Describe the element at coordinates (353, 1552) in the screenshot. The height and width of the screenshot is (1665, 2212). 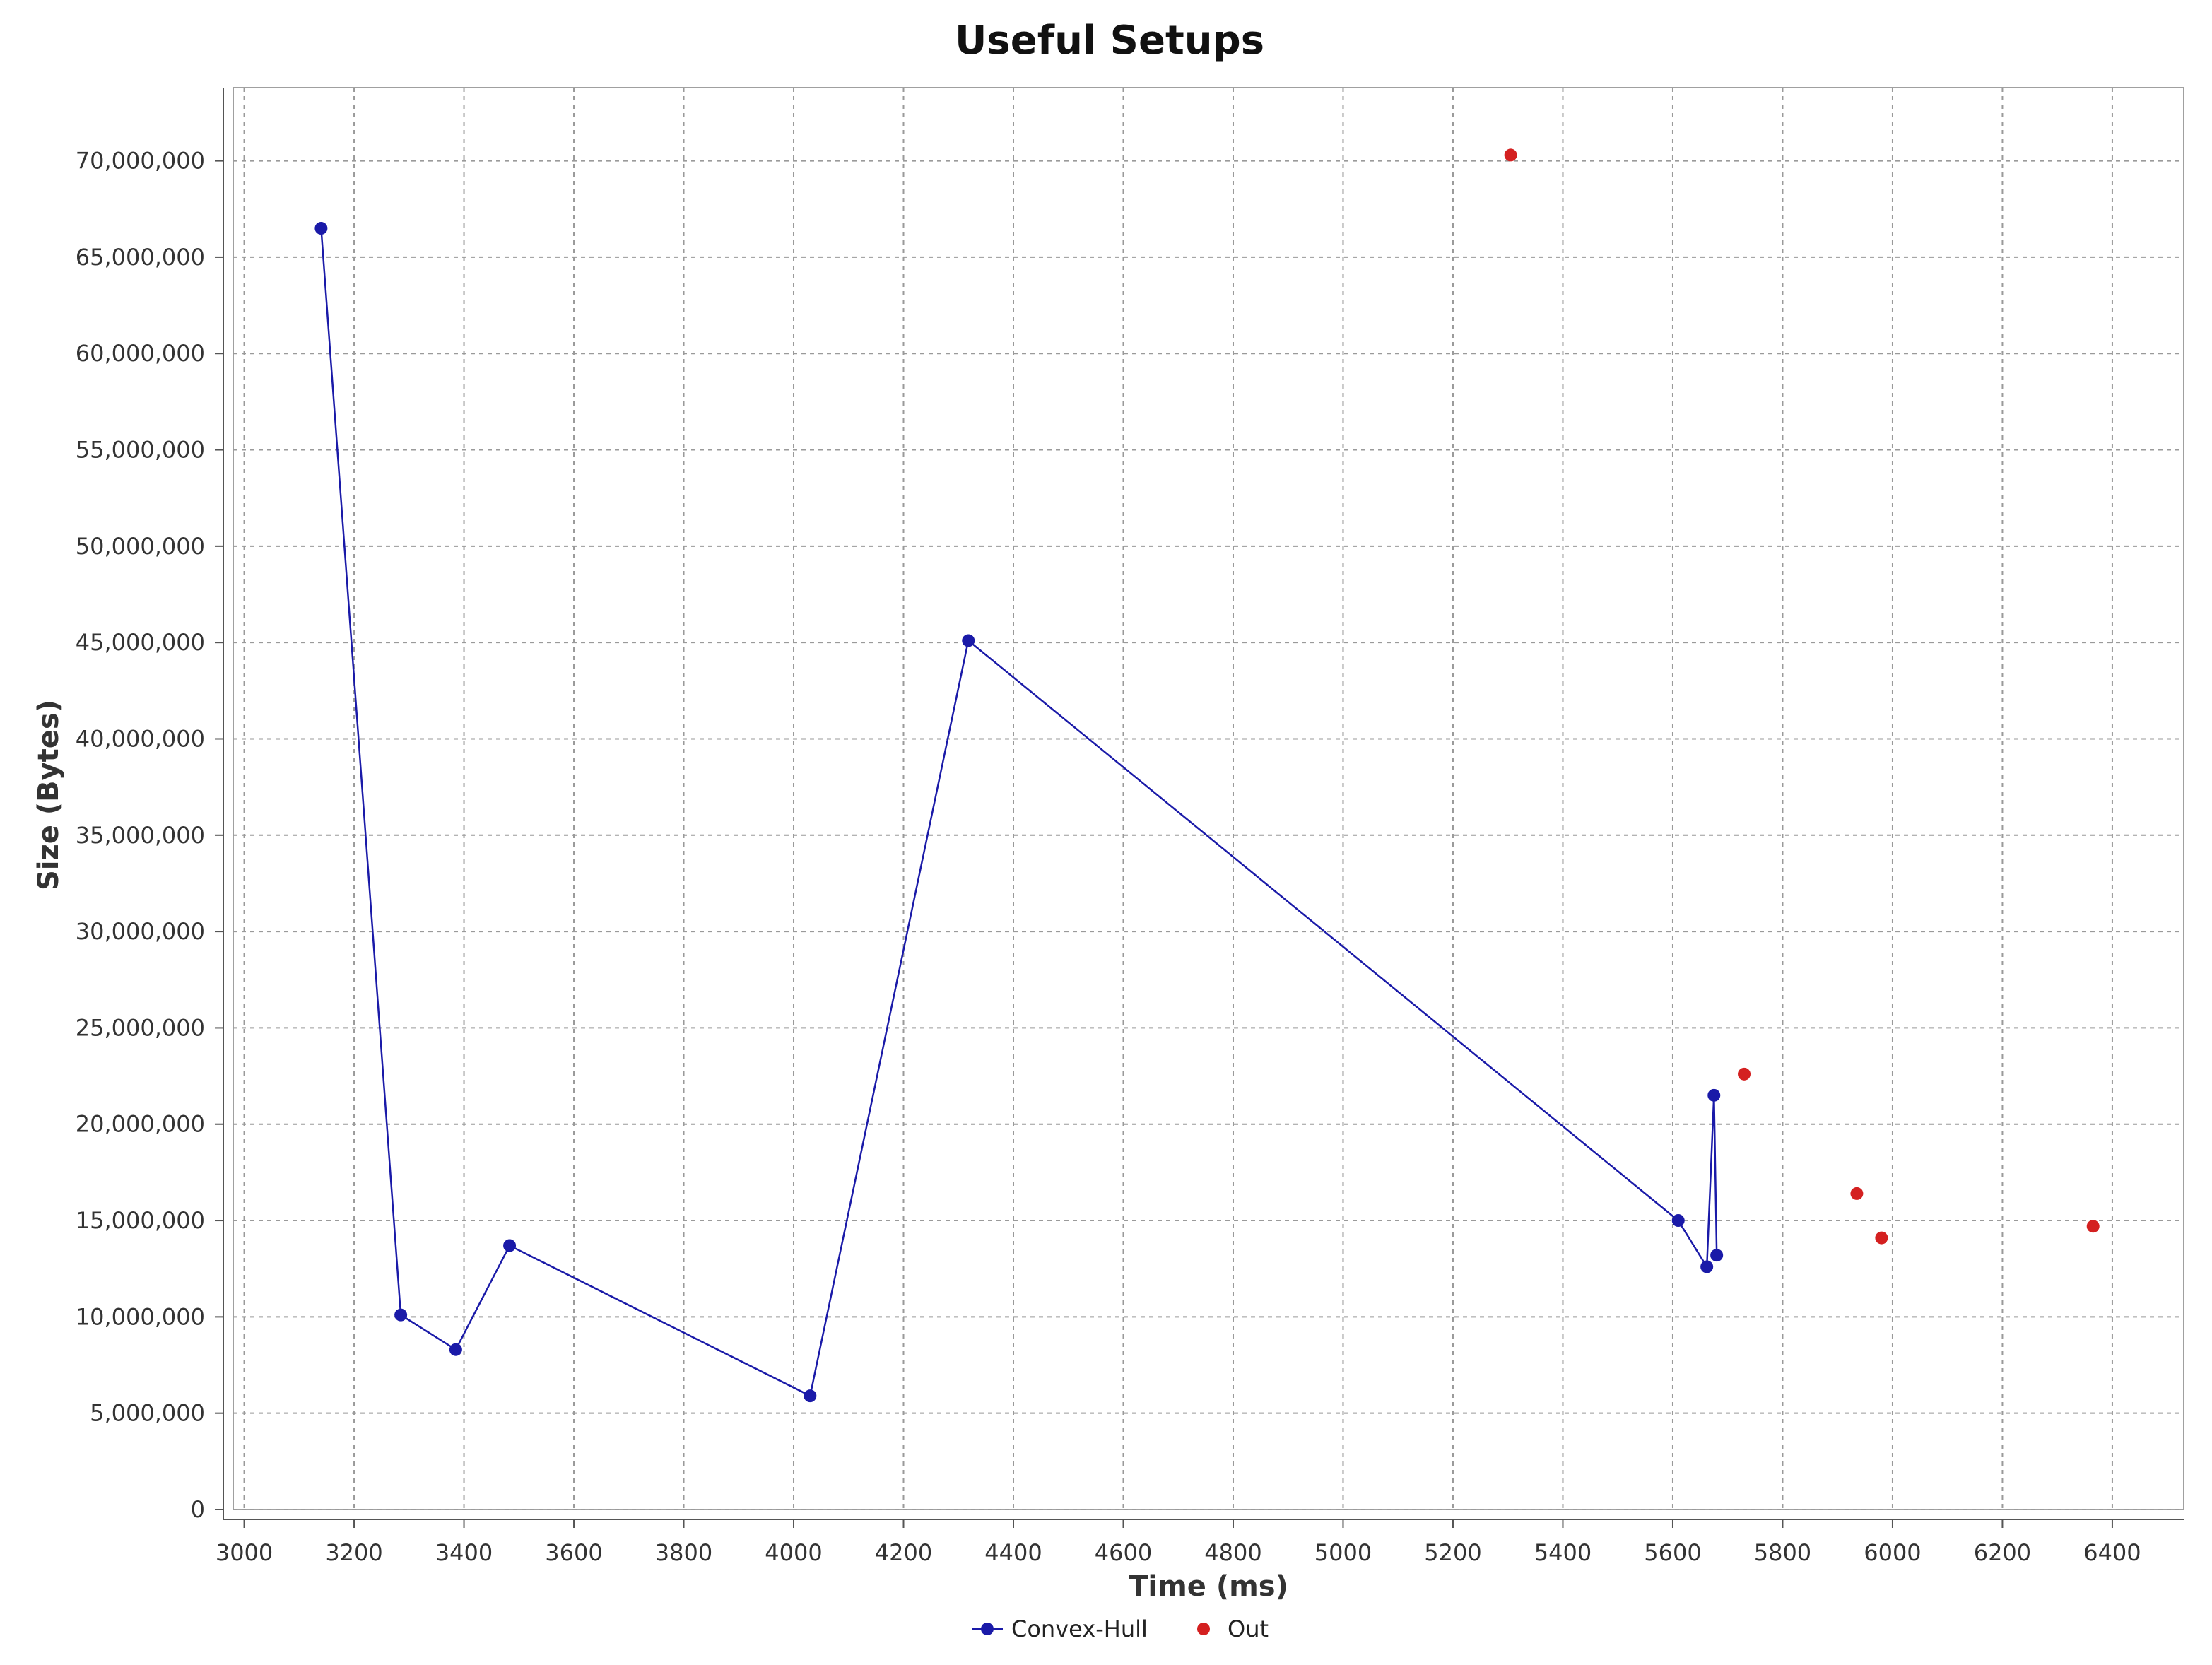
I see `x-tick-label: 3200` at that location.